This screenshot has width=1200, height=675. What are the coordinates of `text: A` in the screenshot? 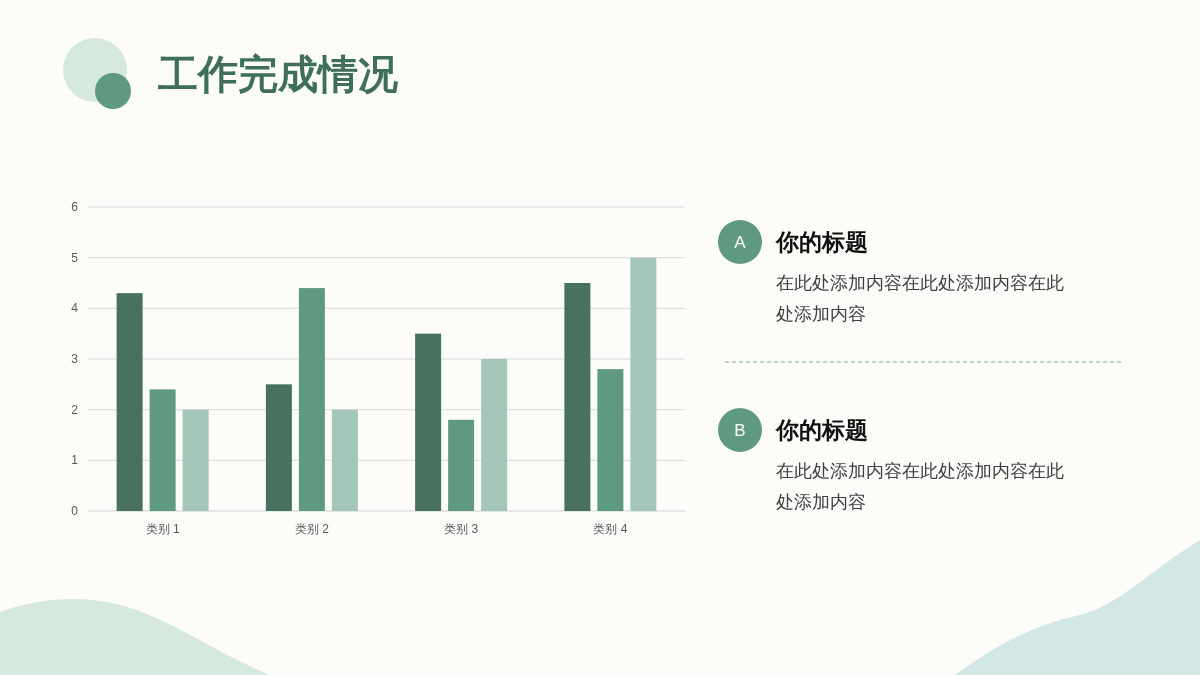 It's located at (740, 242).